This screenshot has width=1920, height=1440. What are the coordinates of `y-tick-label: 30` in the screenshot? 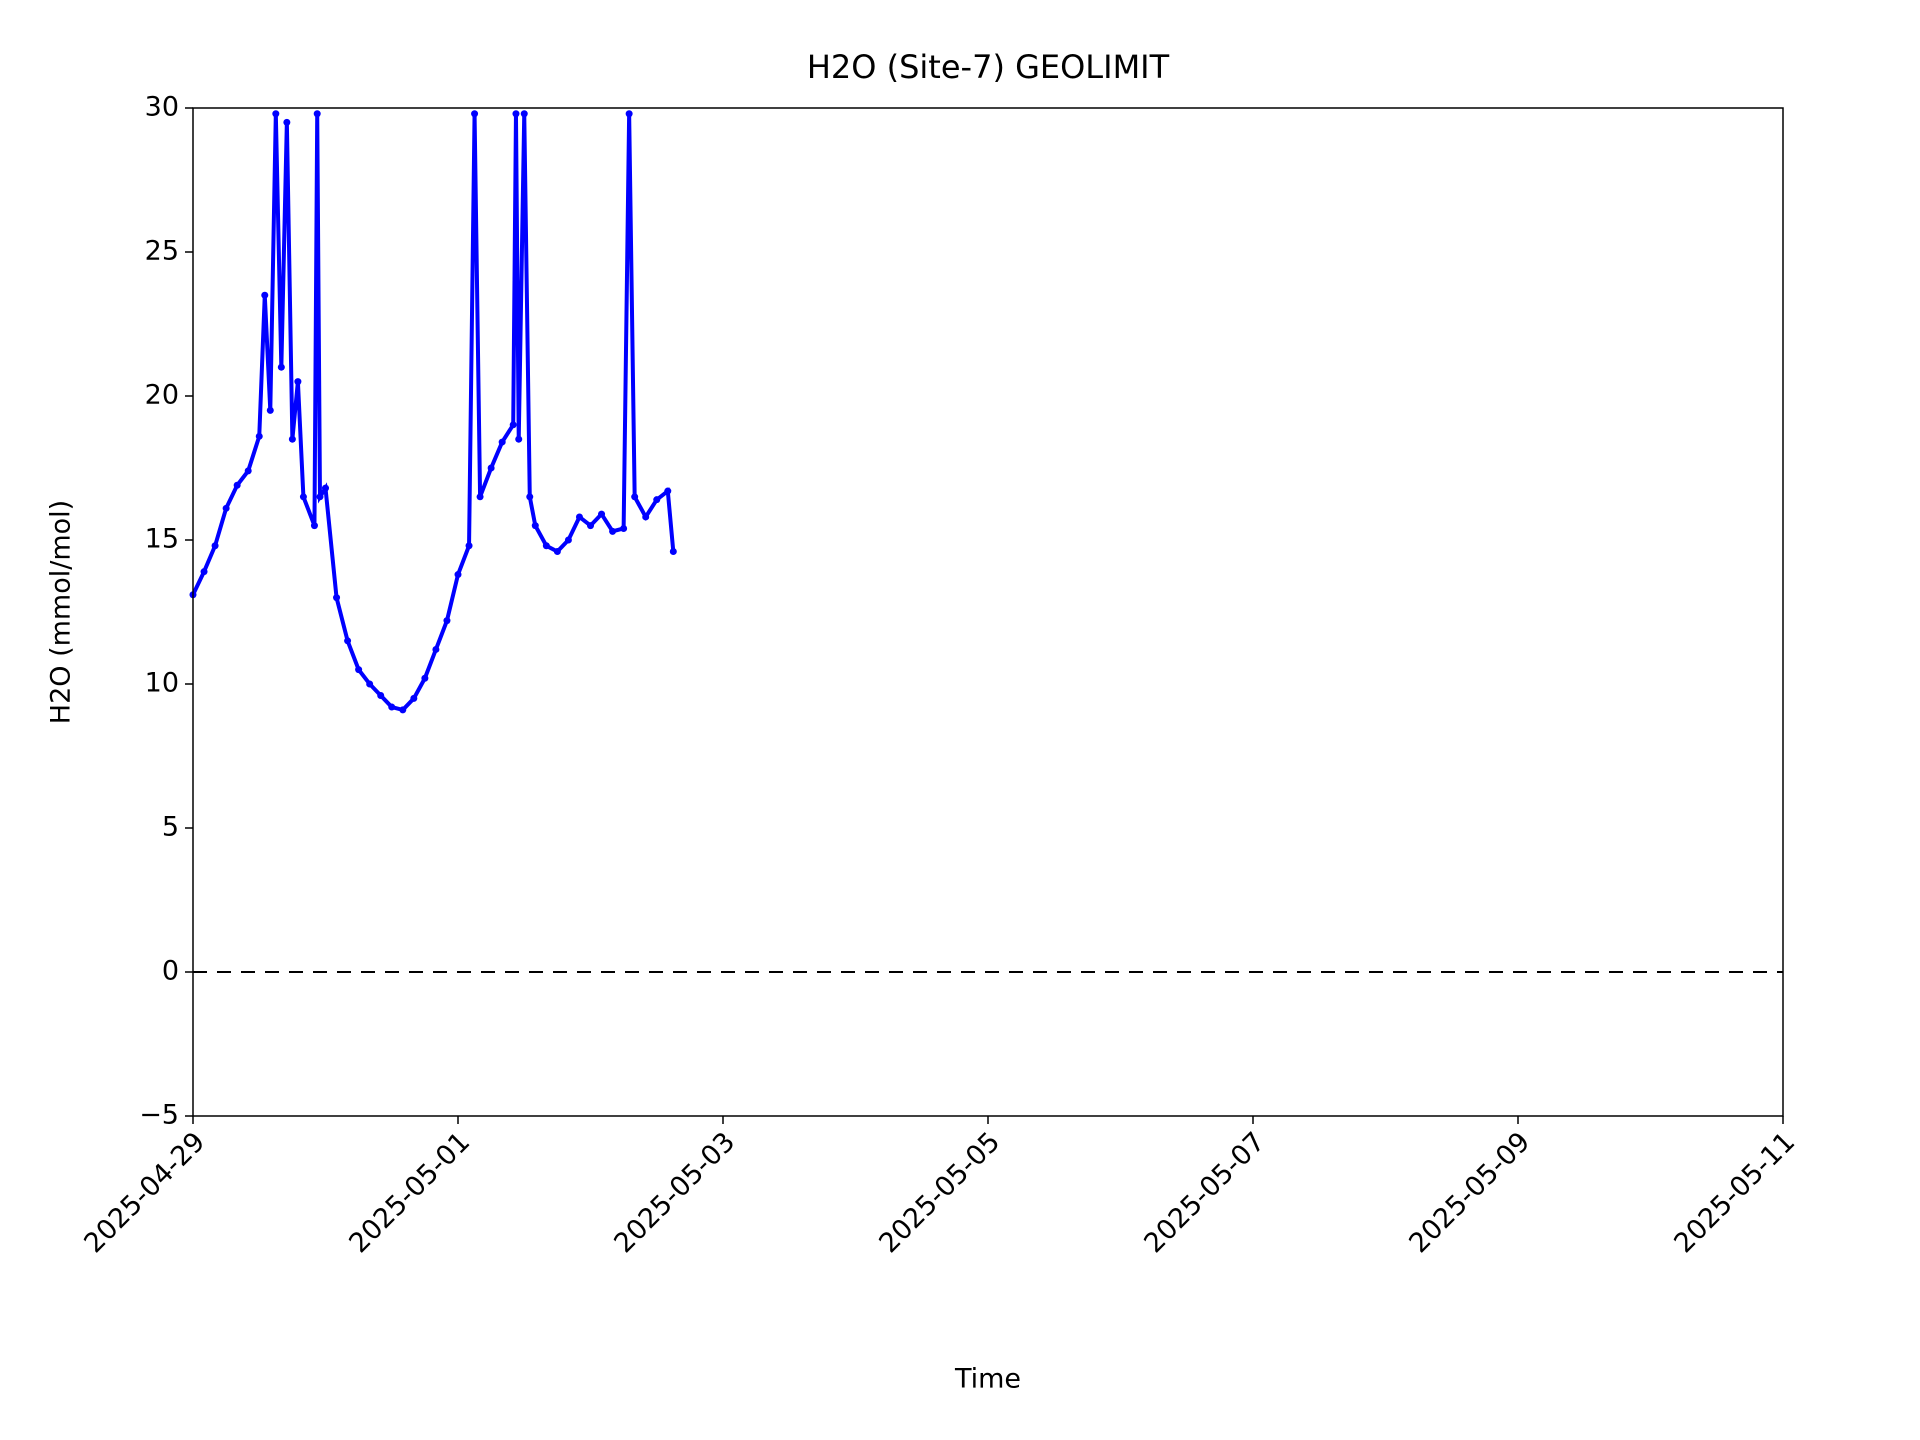 It's located at (162, 107).